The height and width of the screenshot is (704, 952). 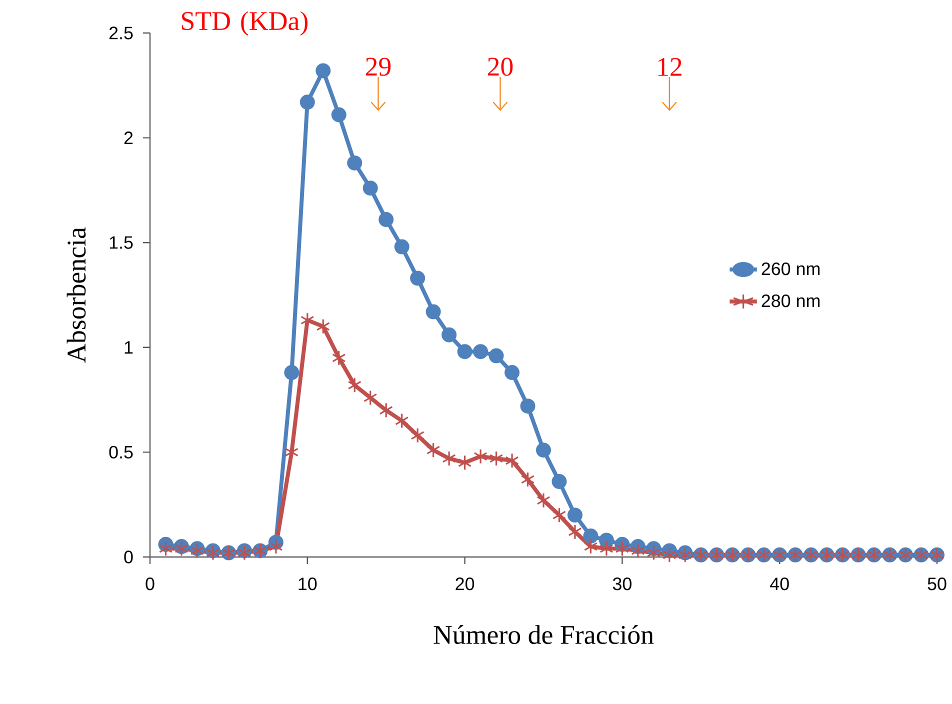 I want to click on x-tick-label: 20, so click(x=465, y=584).